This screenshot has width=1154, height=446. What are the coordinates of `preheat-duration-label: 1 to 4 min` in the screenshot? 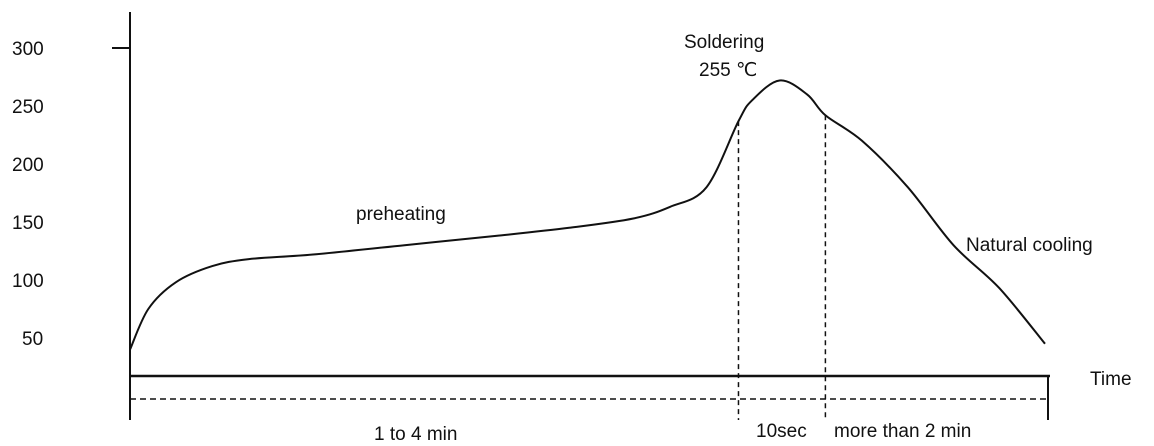 It's located at (415, 434).